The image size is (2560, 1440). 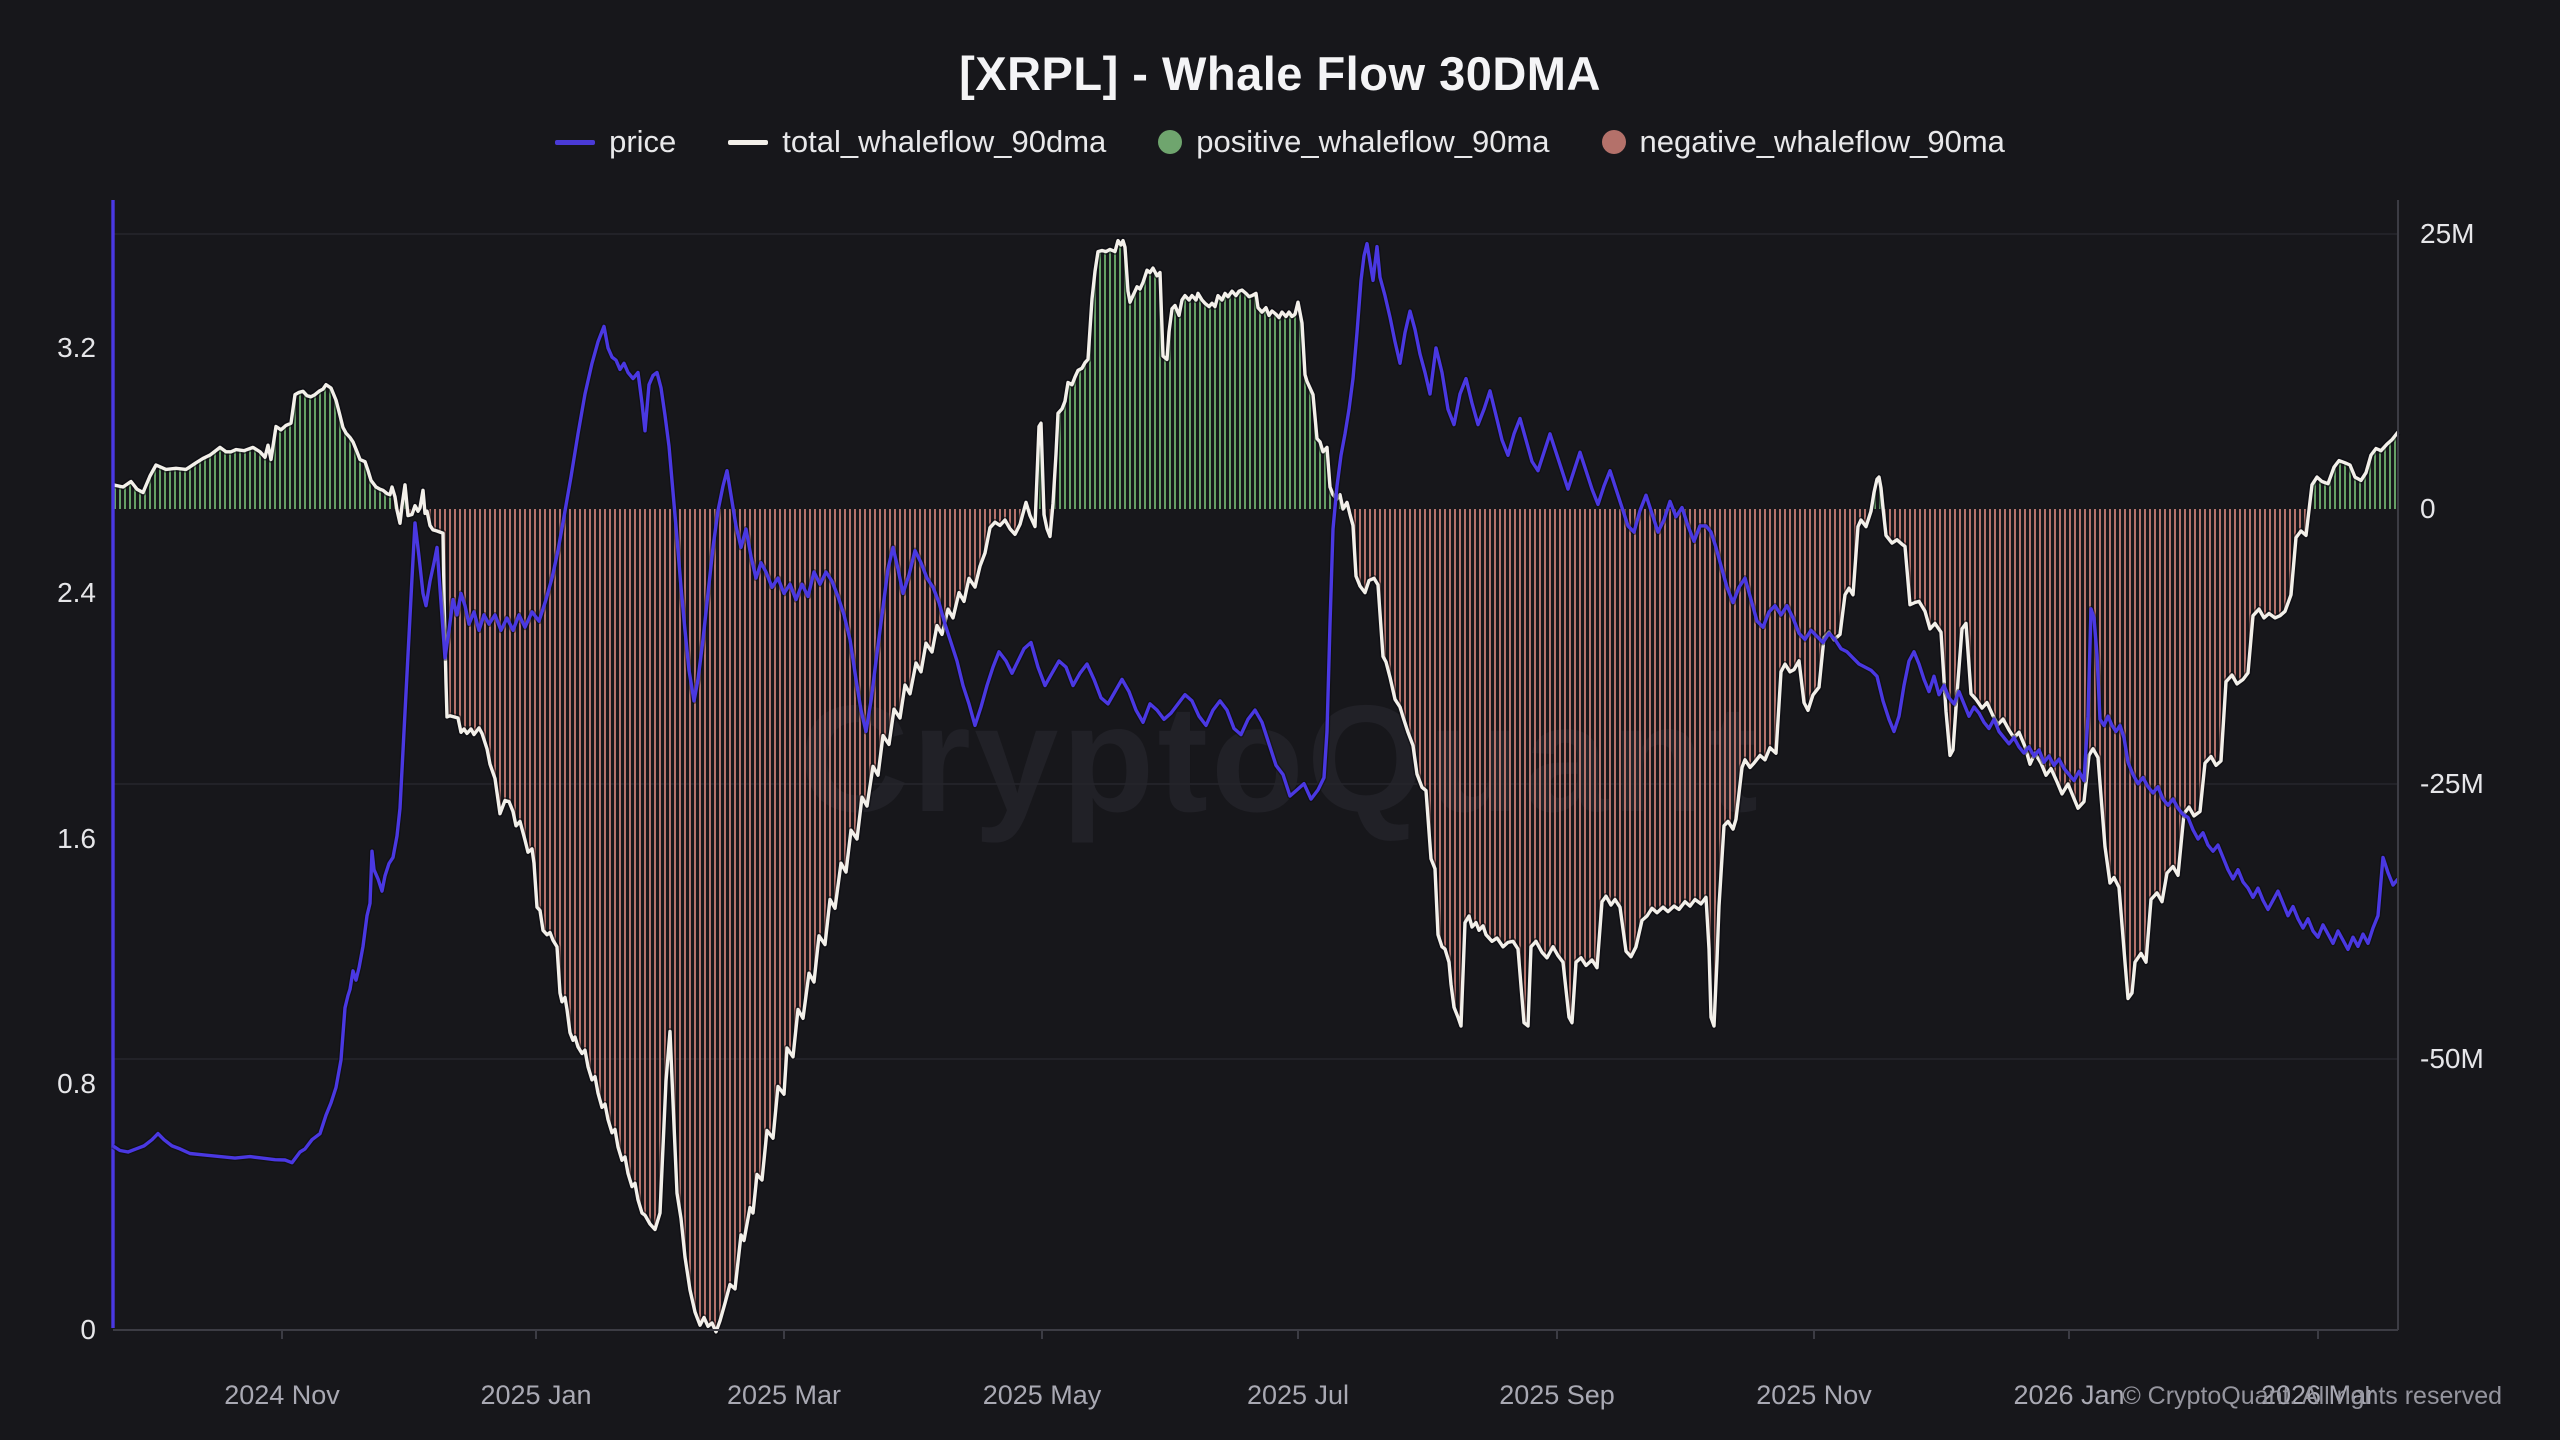 I want to click on price-axis-label-2.4: 2.4, so click(x=76, y=592).